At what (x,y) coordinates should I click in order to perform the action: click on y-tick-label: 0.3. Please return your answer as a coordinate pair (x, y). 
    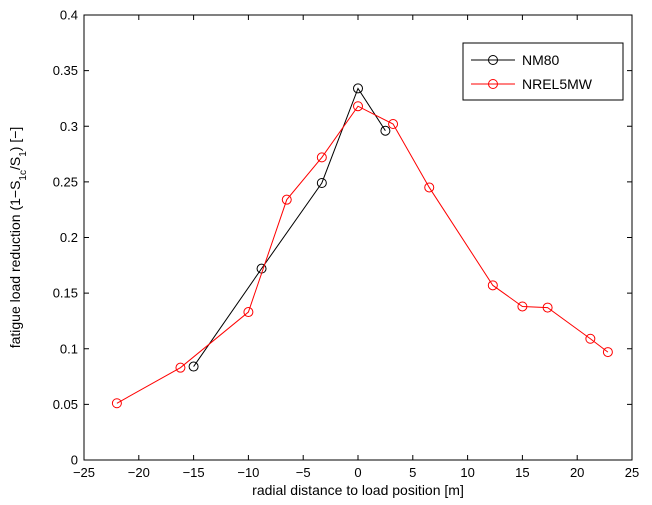
    Looking at the image, I should click on (69, 126).